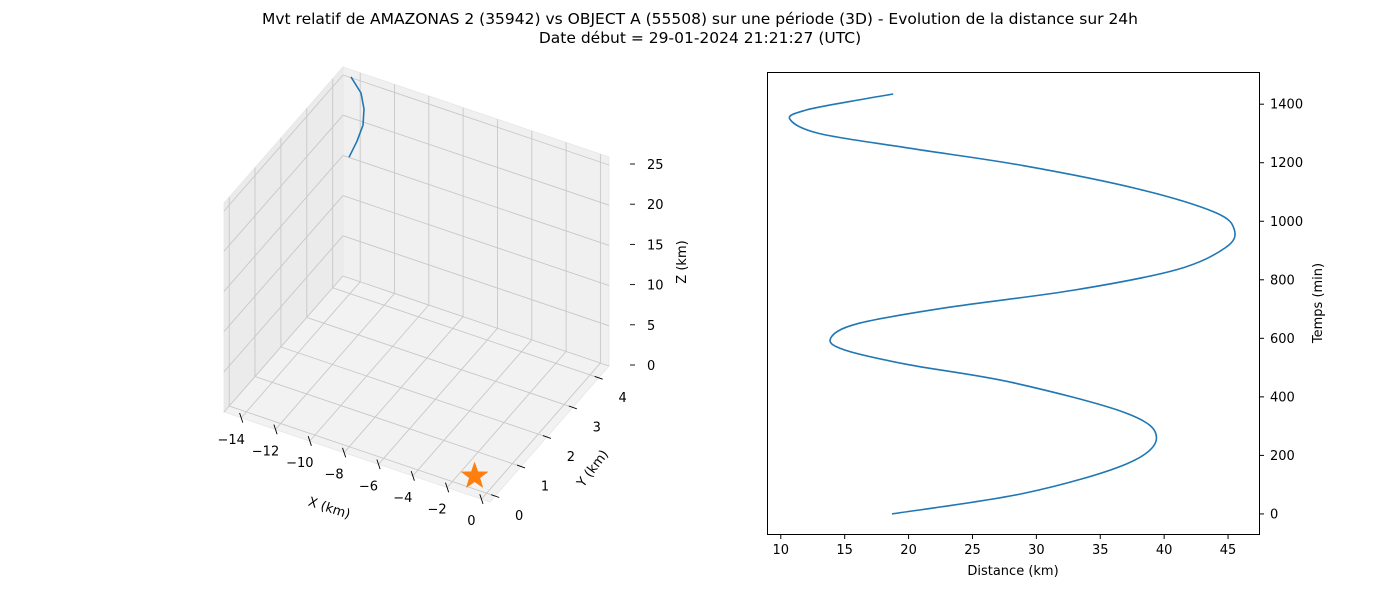 Image resolution: width=1400 pixels, height=600 pixels. Describe the element at coordinates (682, 261) in the screenshot. I see `z-axis-label: Z (km)` at that location.